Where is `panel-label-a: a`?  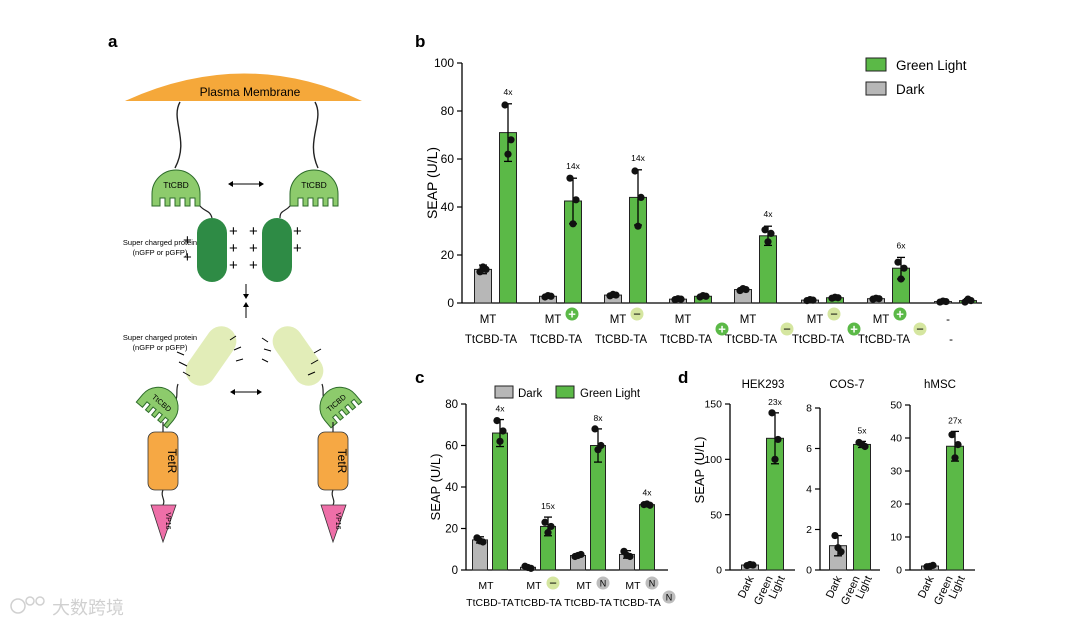 panel-label-a: a is located at coordinates (113, 41).